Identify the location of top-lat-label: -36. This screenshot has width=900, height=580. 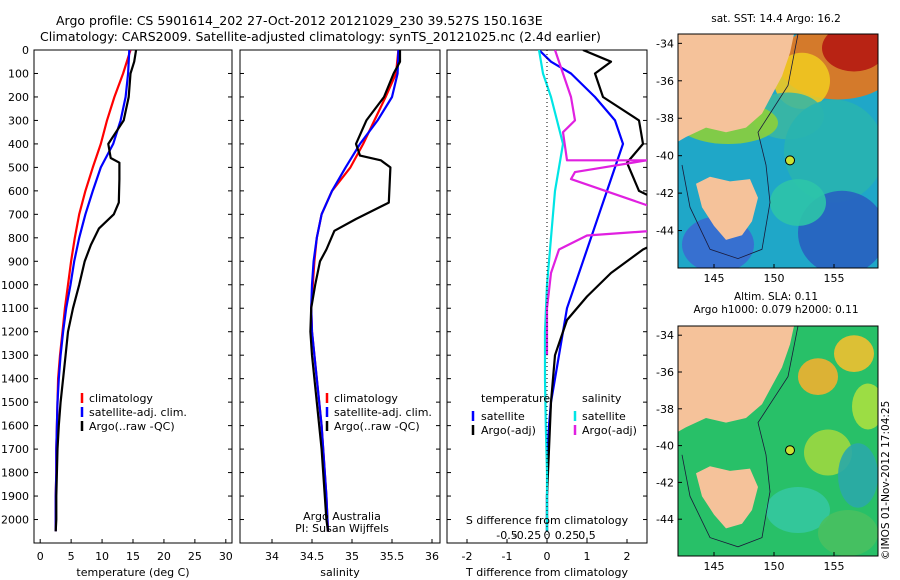
(665, 81).